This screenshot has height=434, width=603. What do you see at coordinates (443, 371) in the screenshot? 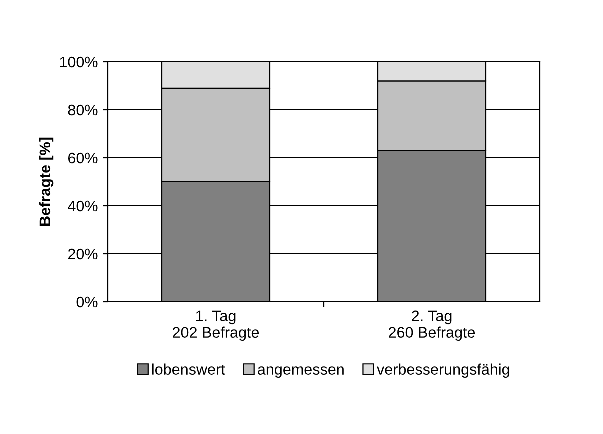
I see `legend-label: verbesserungsfähig` at bounding box center [443, 371].